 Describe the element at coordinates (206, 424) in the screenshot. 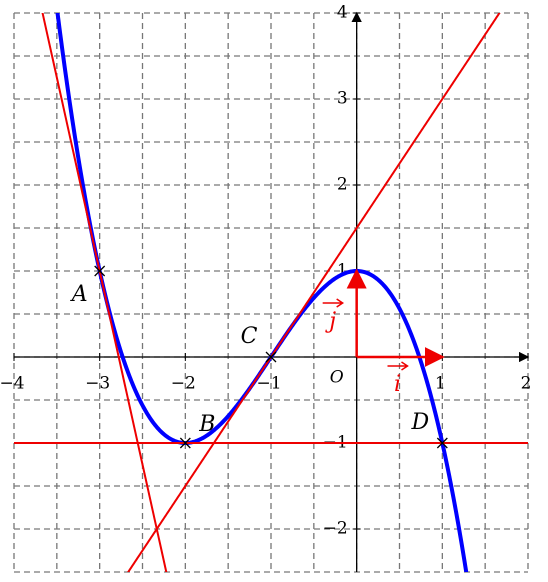

I see `point-label: B` at that location.